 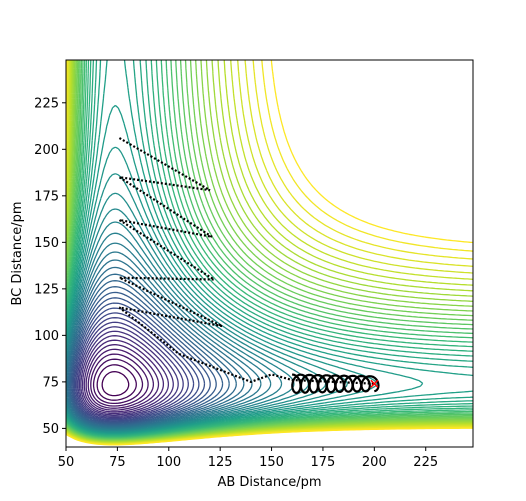 I want to click on y-tick-label: 175, so click(x=46, y=196).